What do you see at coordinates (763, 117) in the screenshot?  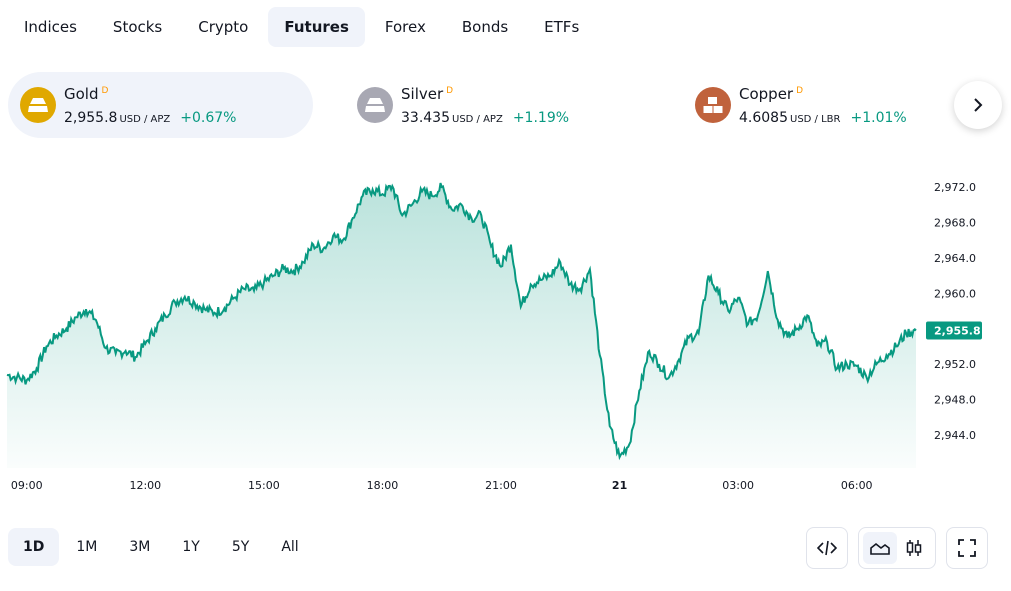 I see `ticker-price: 4.6085` at bounding box center [763, 117].